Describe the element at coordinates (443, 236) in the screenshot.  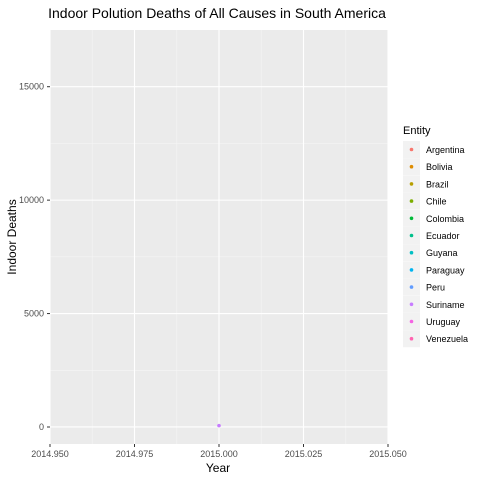
I see `legend-label: Ecuador` at that location.